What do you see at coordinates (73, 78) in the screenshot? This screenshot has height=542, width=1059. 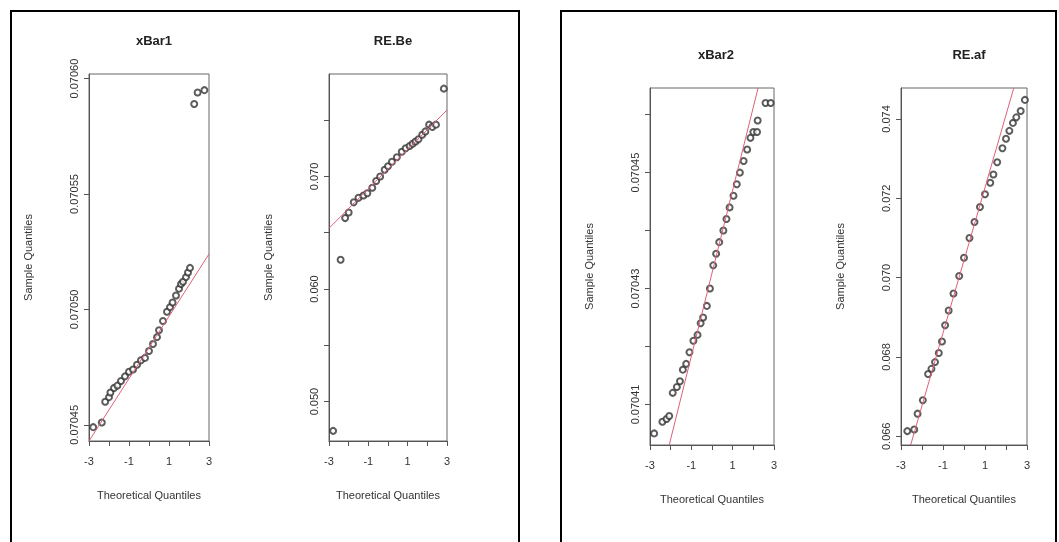 I see `y-tick-label: 0.07060` at bounding box center [73, 78].